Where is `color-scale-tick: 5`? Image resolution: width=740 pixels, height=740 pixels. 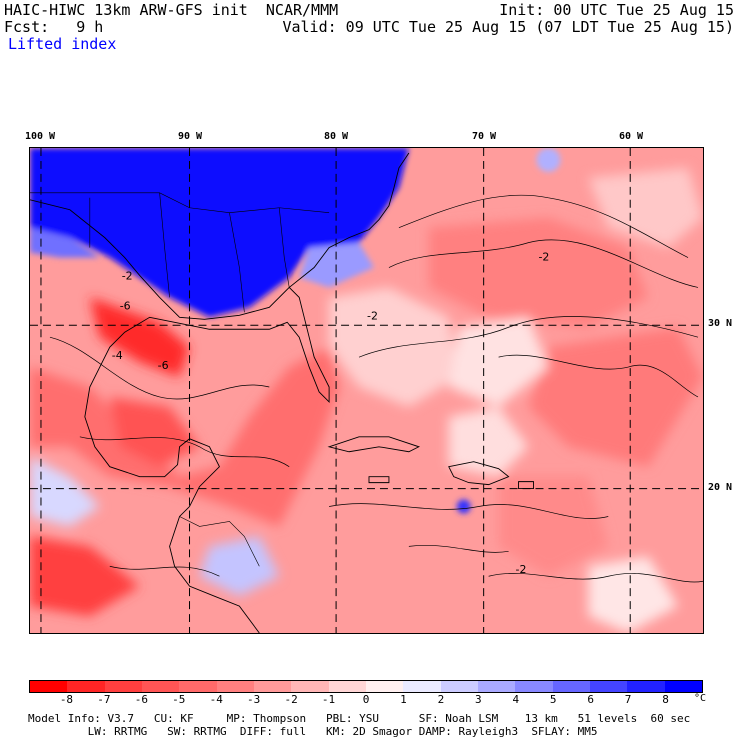 color-scale-tick: 5 is located at coordinates (553, 699).